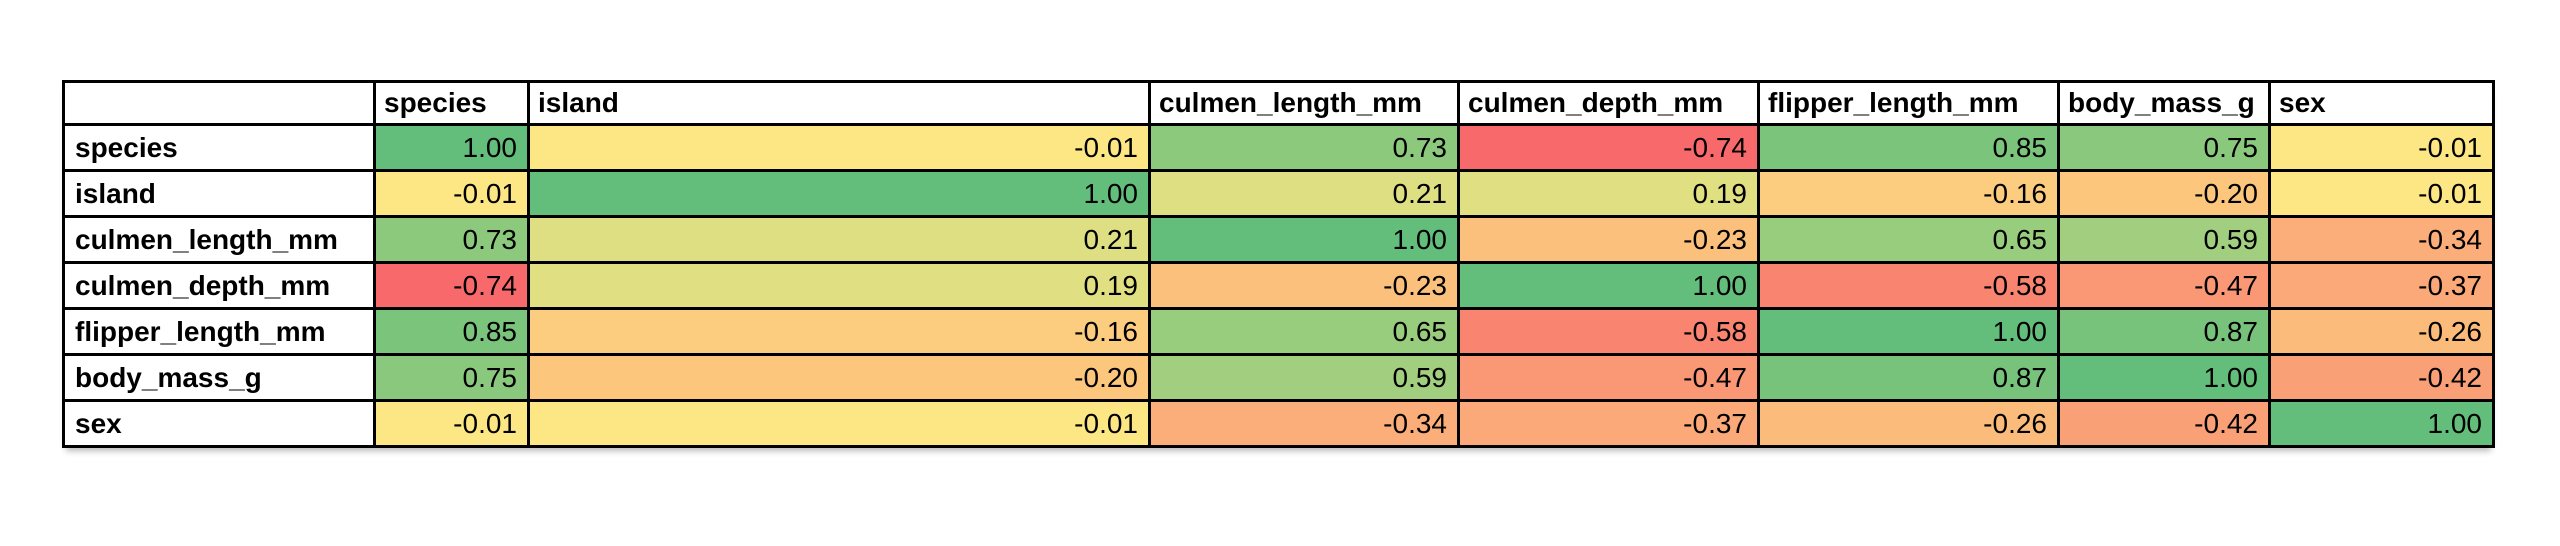 The width and height of the screenshot is (2560, 546). I want to click on matrix-cell-species-flipper_length_mm: 0.85, so click(1908, 147).